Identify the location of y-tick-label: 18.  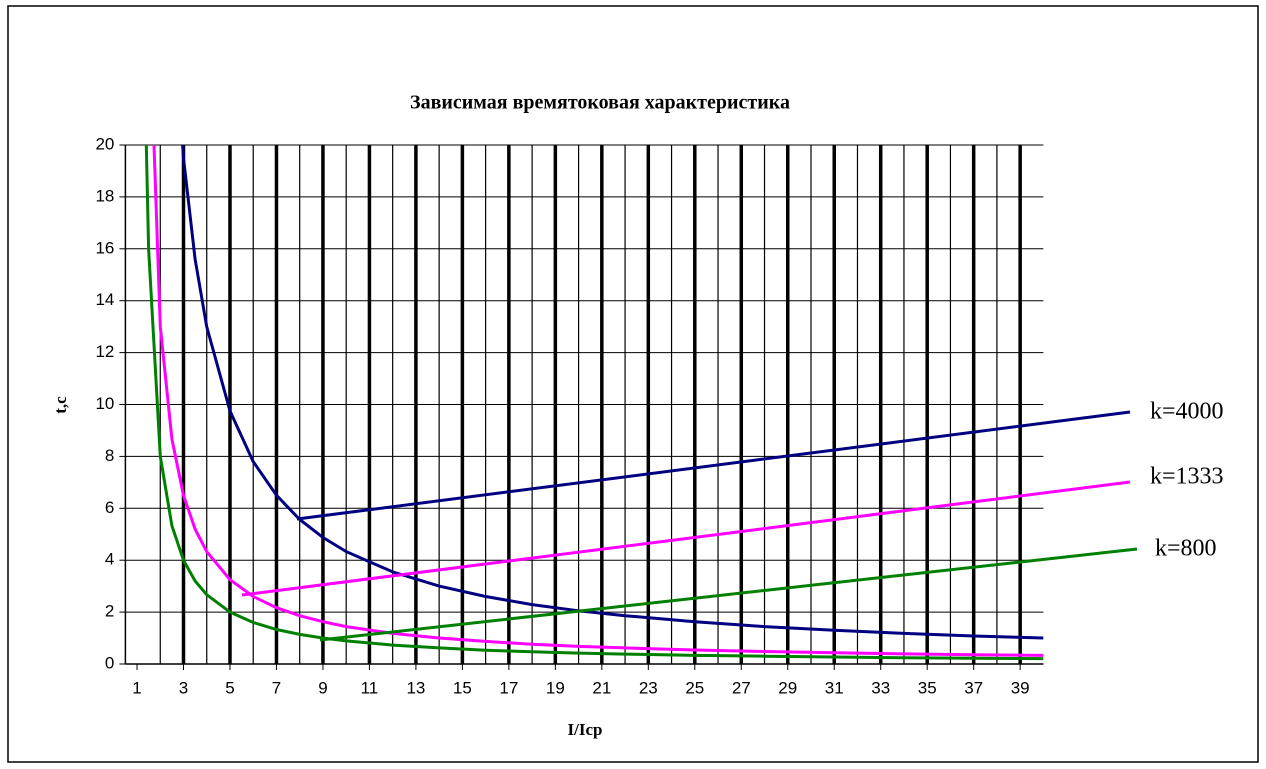
(104, 195).